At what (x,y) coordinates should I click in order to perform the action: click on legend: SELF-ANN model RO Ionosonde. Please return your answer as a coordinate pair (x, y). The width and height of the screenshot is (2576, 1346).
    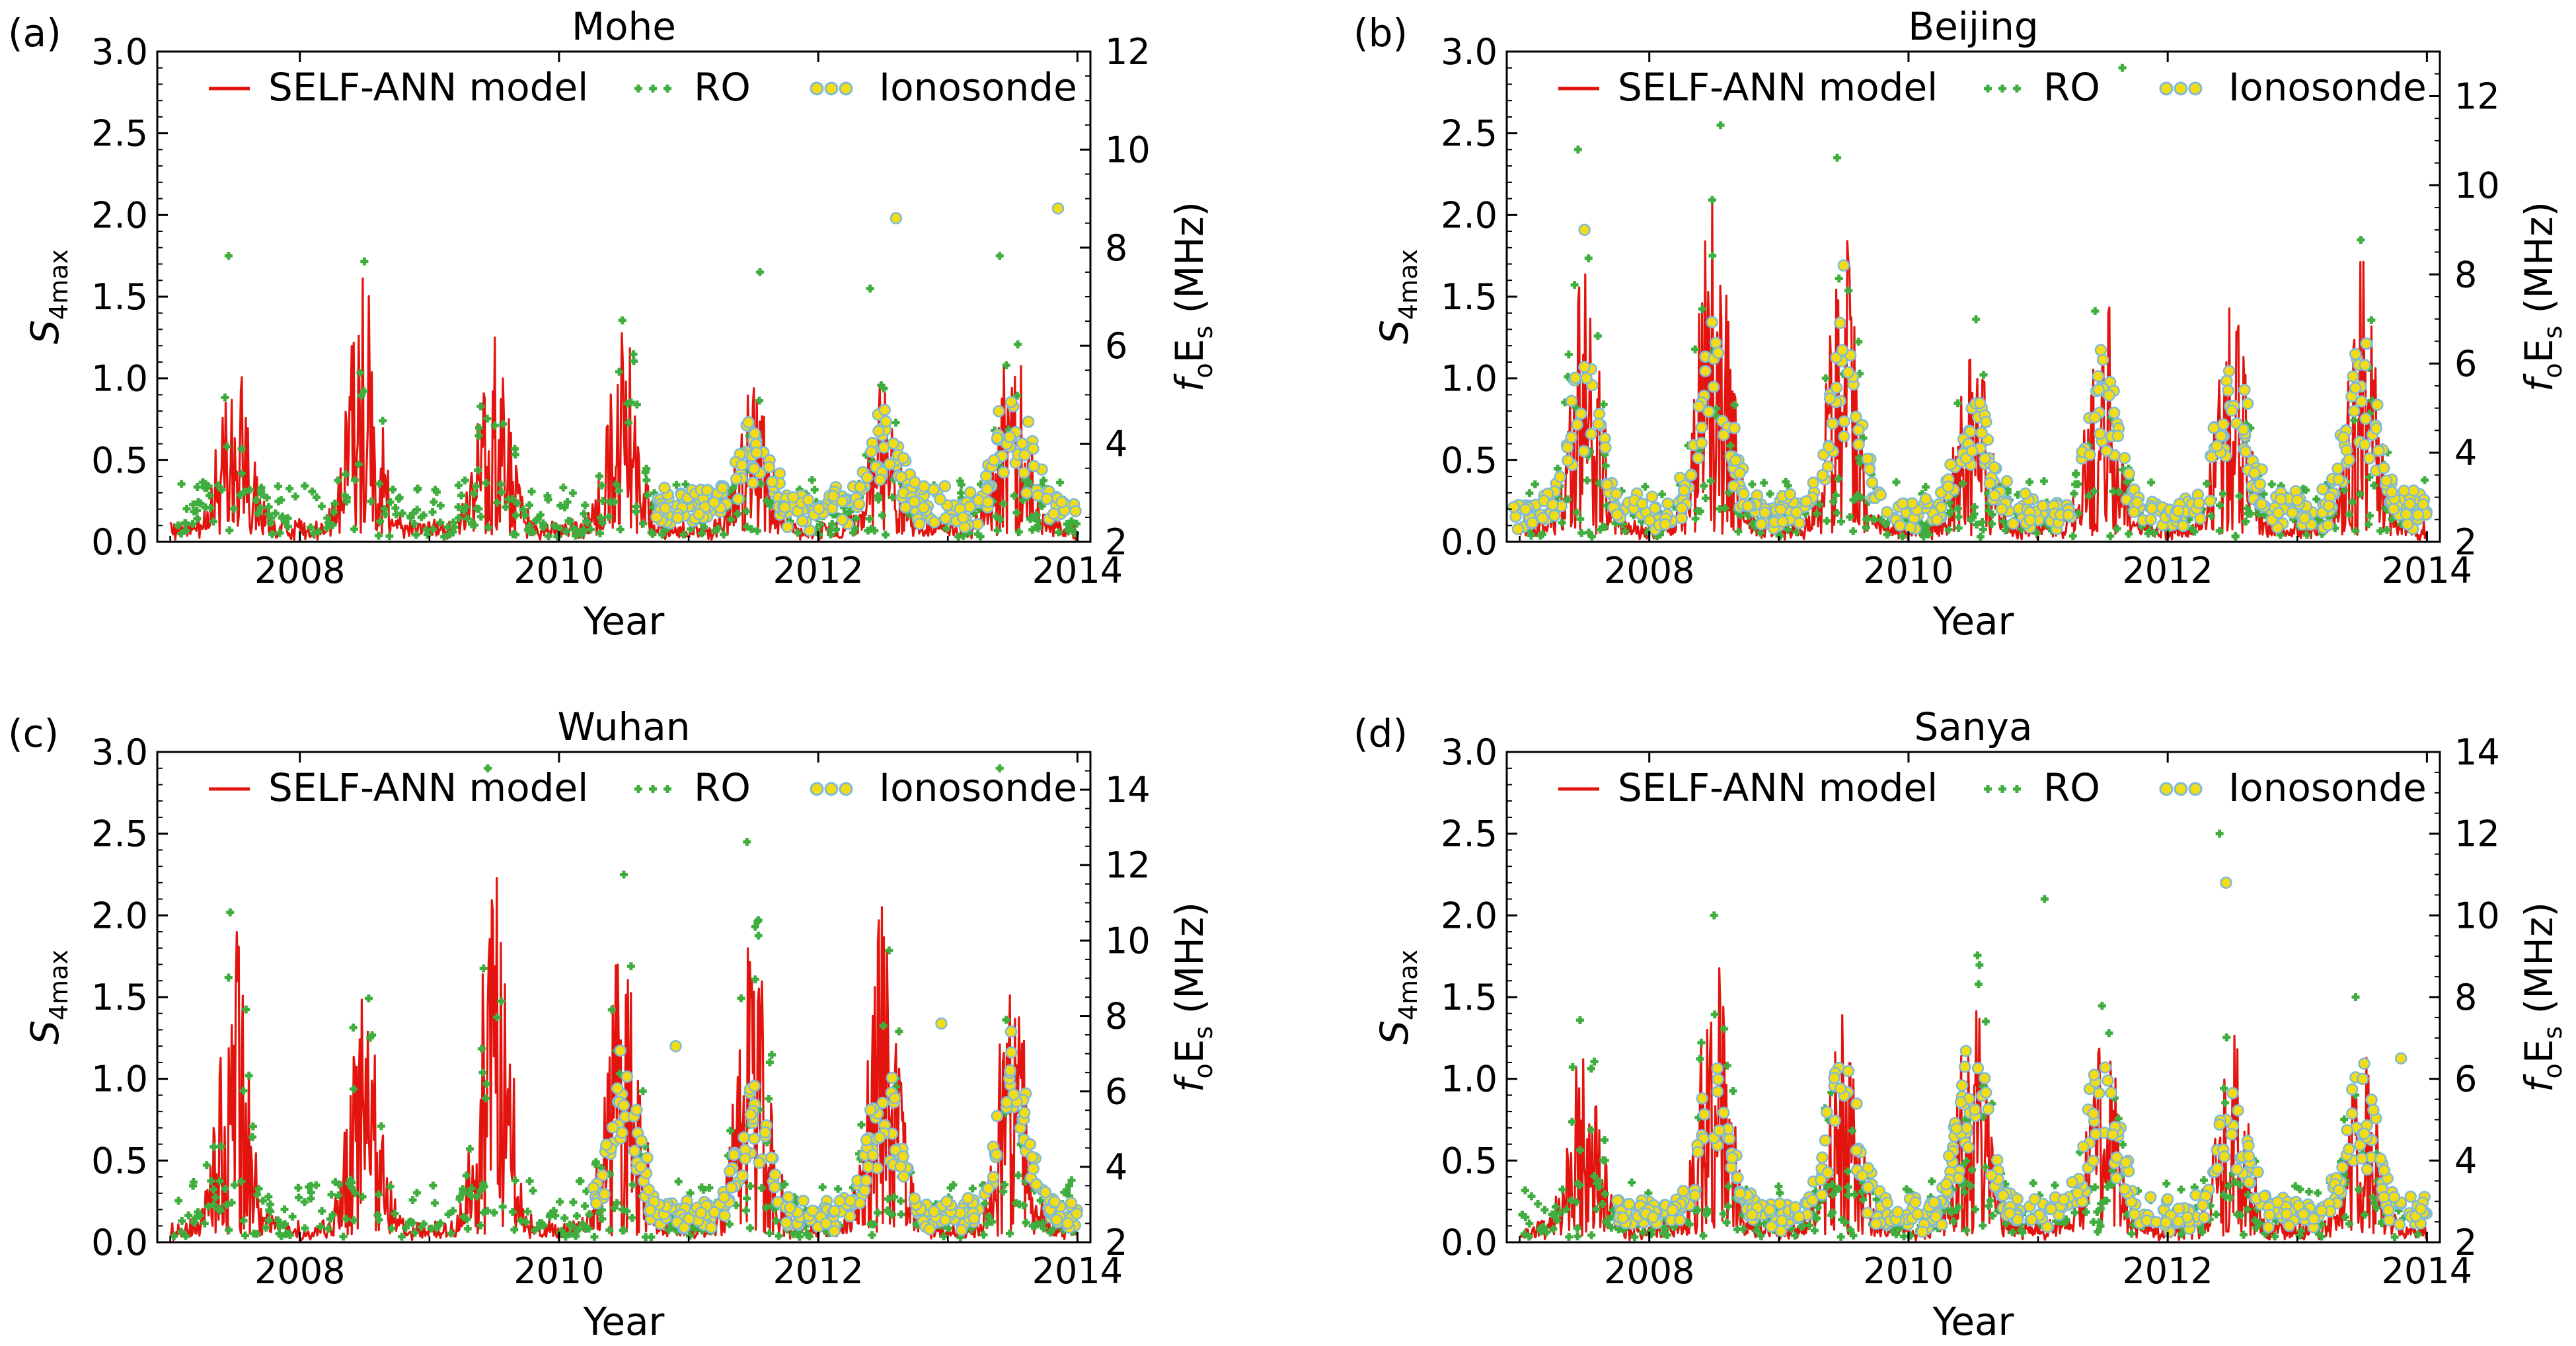
    Looking at the image, I should click on (1992, 787).